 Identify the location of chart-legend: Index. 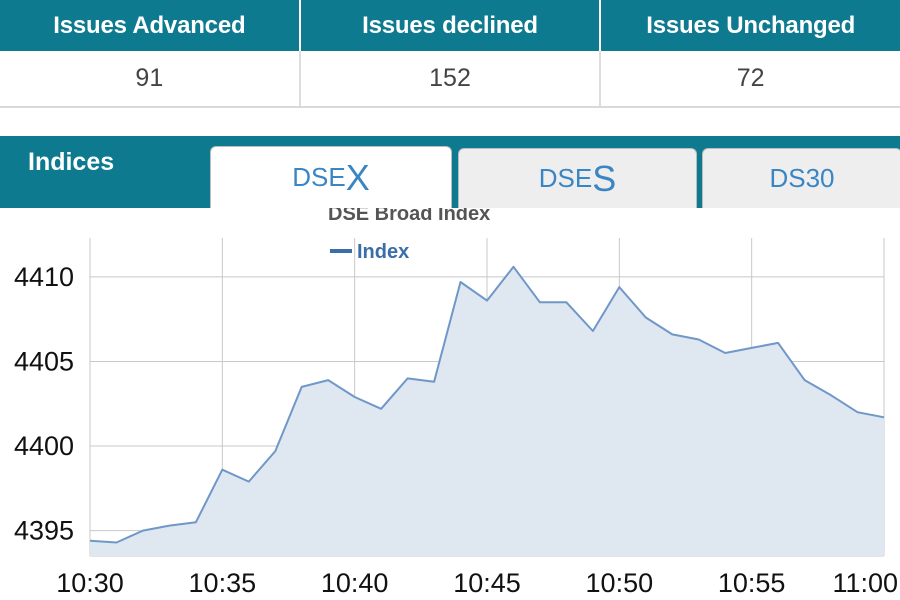
(369, 252).